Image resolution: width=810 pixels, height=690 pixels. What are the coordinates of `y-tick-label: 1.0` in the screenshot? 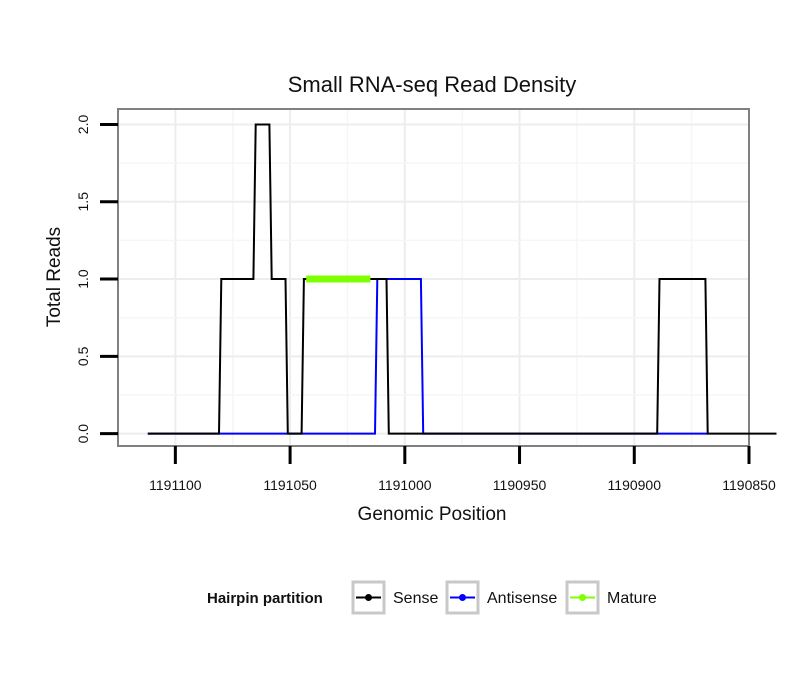 It's located at (83, 279).